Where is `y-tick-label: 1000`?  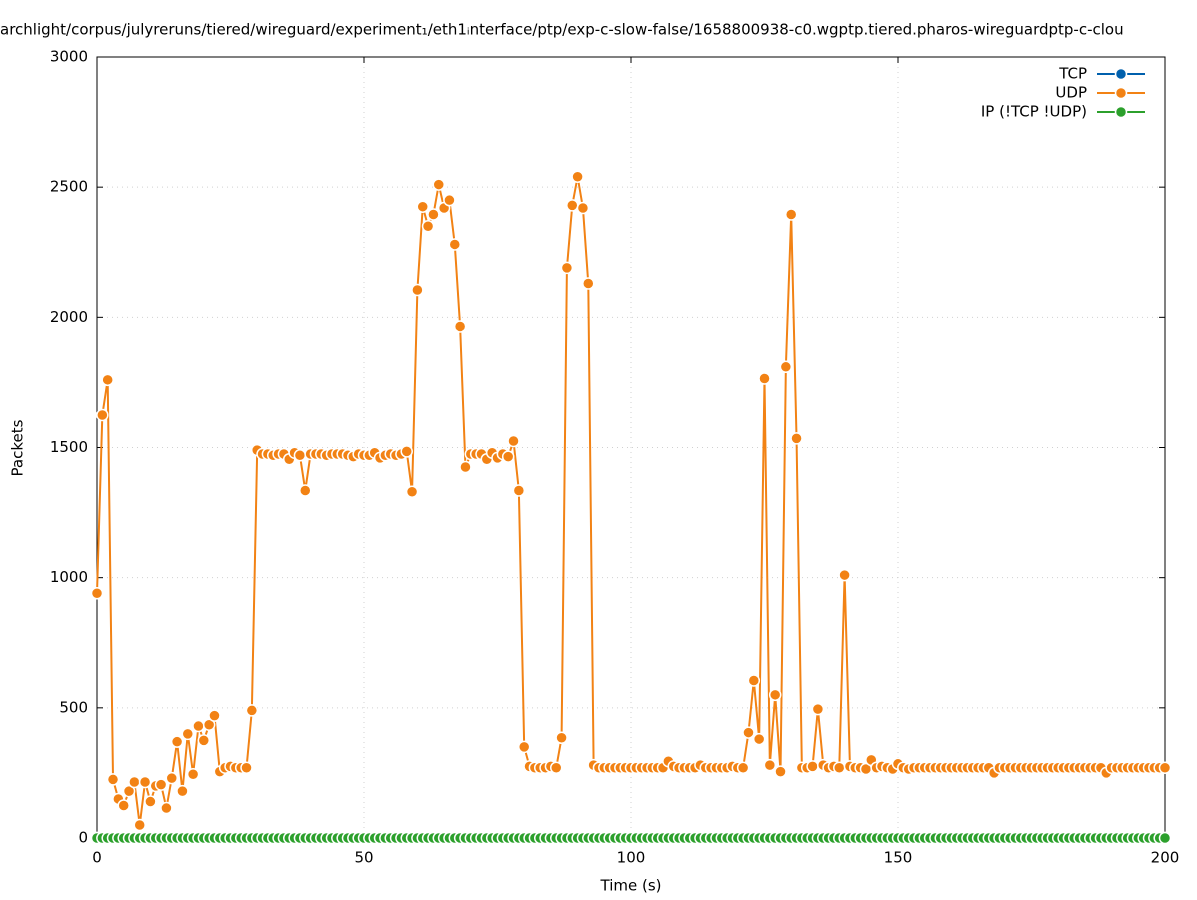
y-tick-label: 1000 is located at coordinates (69, 577).